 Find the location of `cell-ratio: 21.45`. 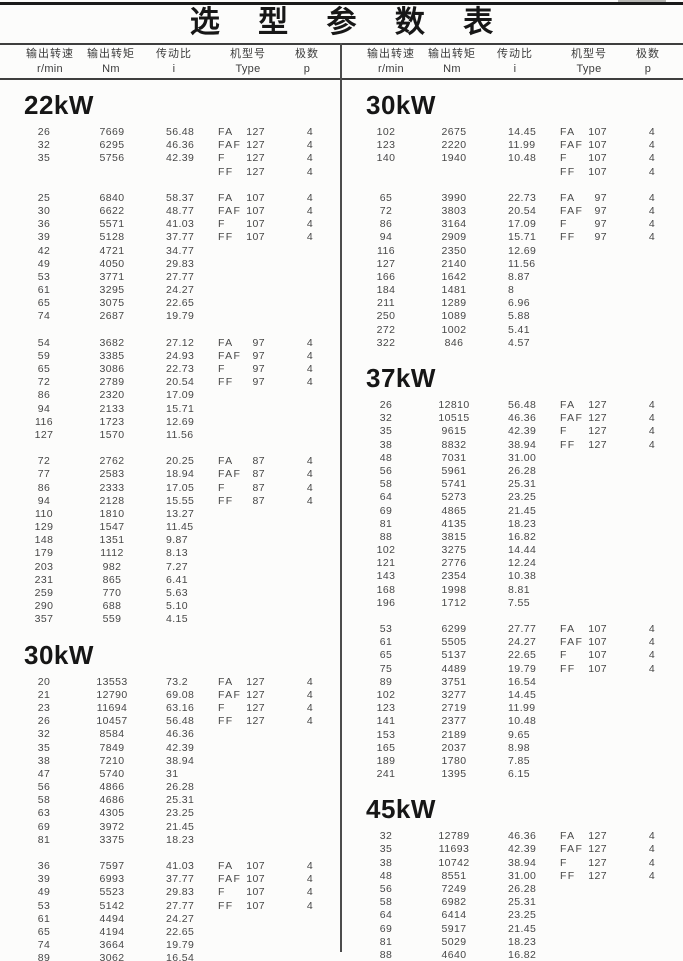

cell-ratio: 21.45 is located at coordinates (522, 928).